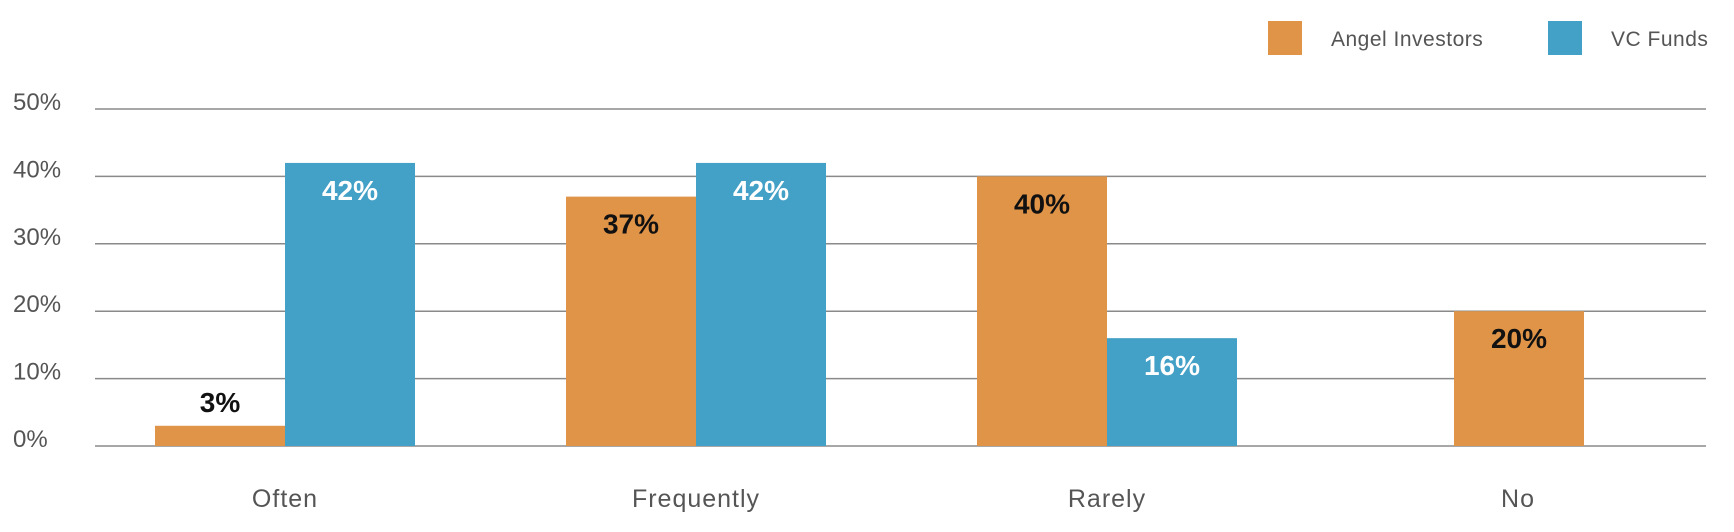  Describe the element at coordinates (696, 499) in the screenshot. I see `category-label: Frequently` at that location.